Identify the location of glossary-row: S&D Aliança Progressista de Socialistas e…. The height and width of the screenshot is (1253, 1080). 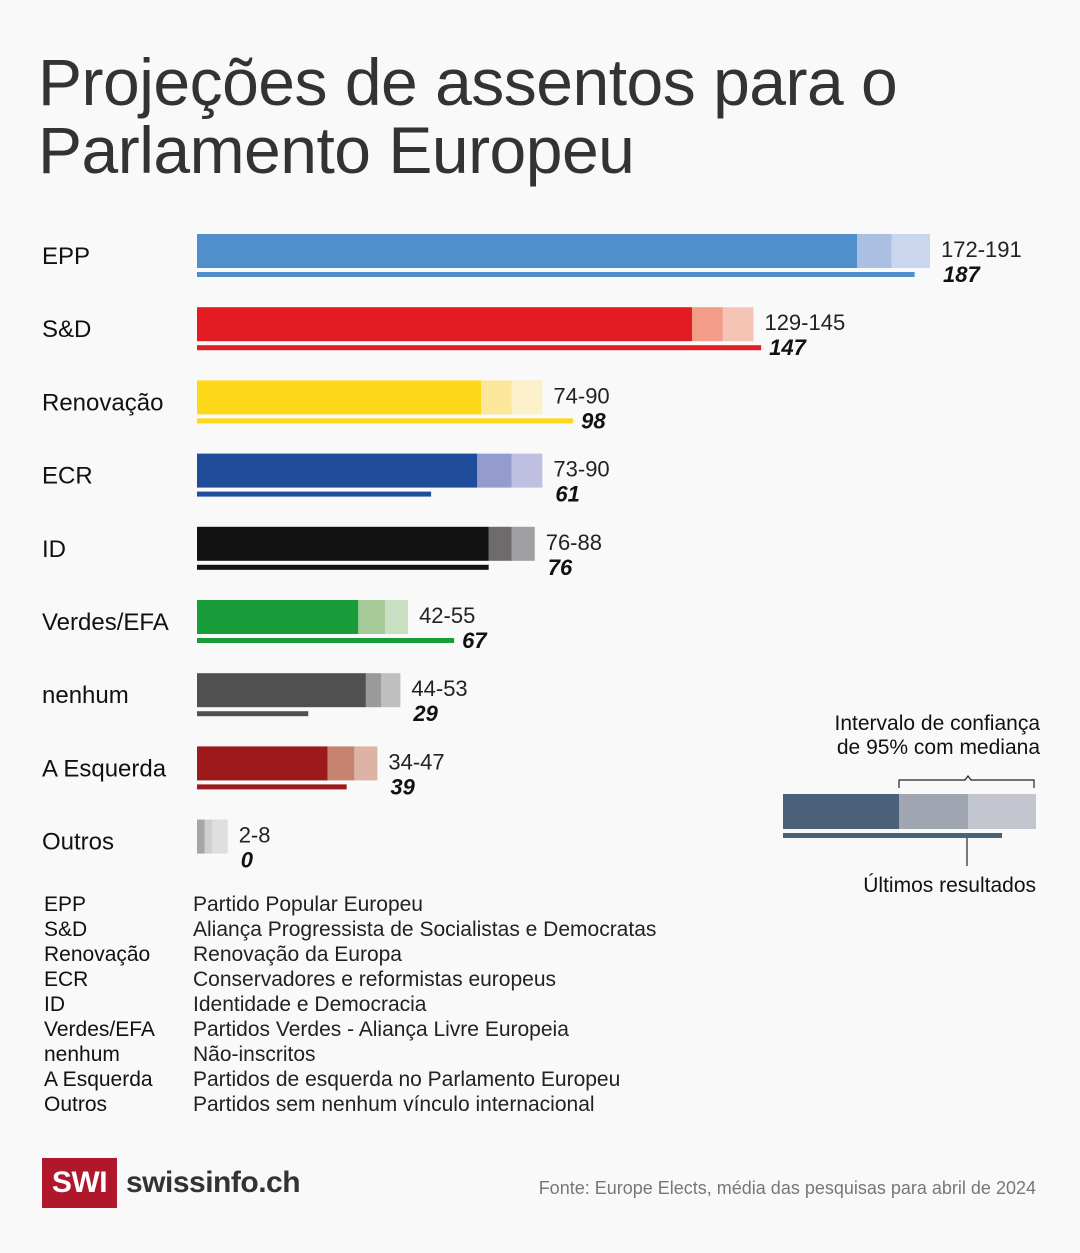
(350, 929).